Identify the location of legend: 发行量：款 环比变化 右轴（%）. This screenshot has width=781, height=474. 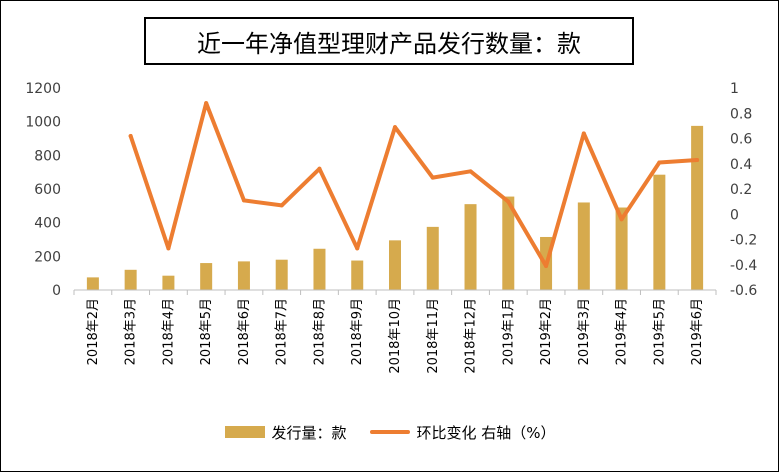
(390, 432).